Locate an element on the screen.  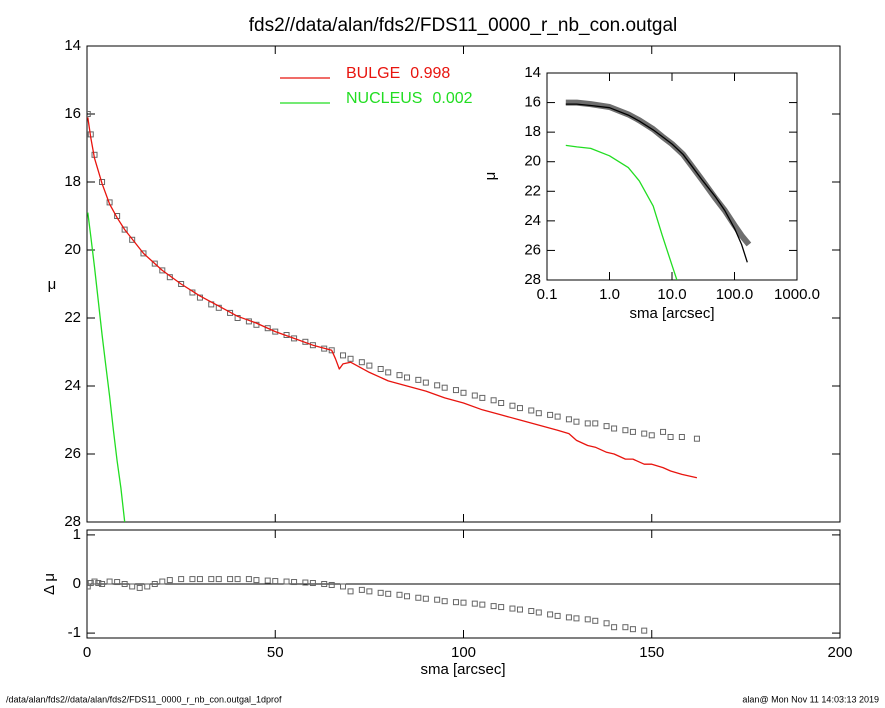
x-tick-label: 0.1 is located at coordinates (547, 294).